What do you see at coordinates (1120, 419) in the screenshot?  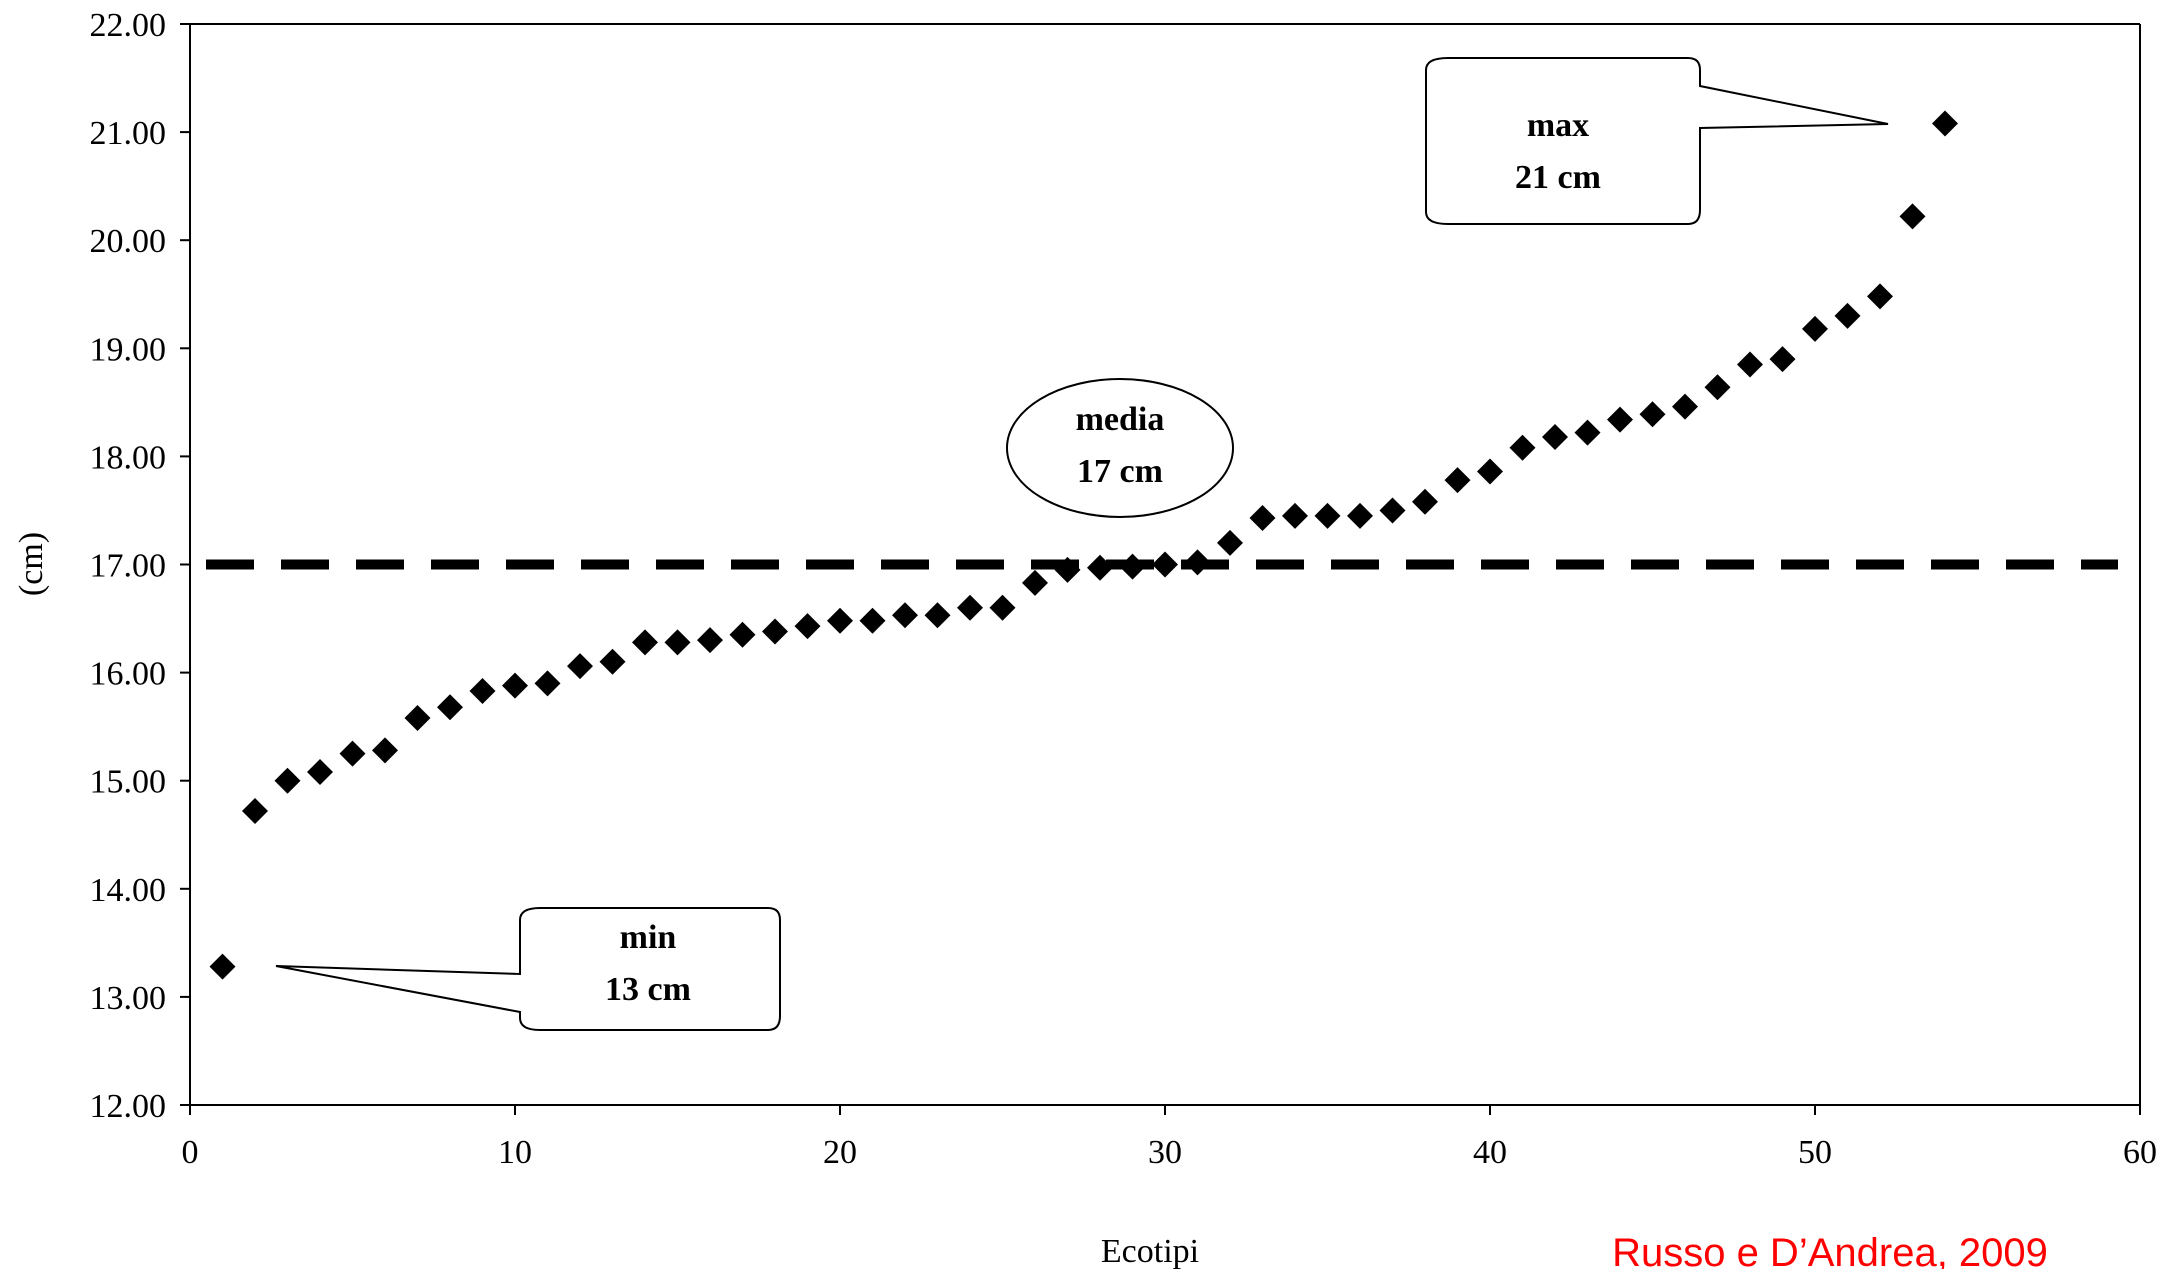 I see `media-callout-label: media` at bounding box center [1120, 419].